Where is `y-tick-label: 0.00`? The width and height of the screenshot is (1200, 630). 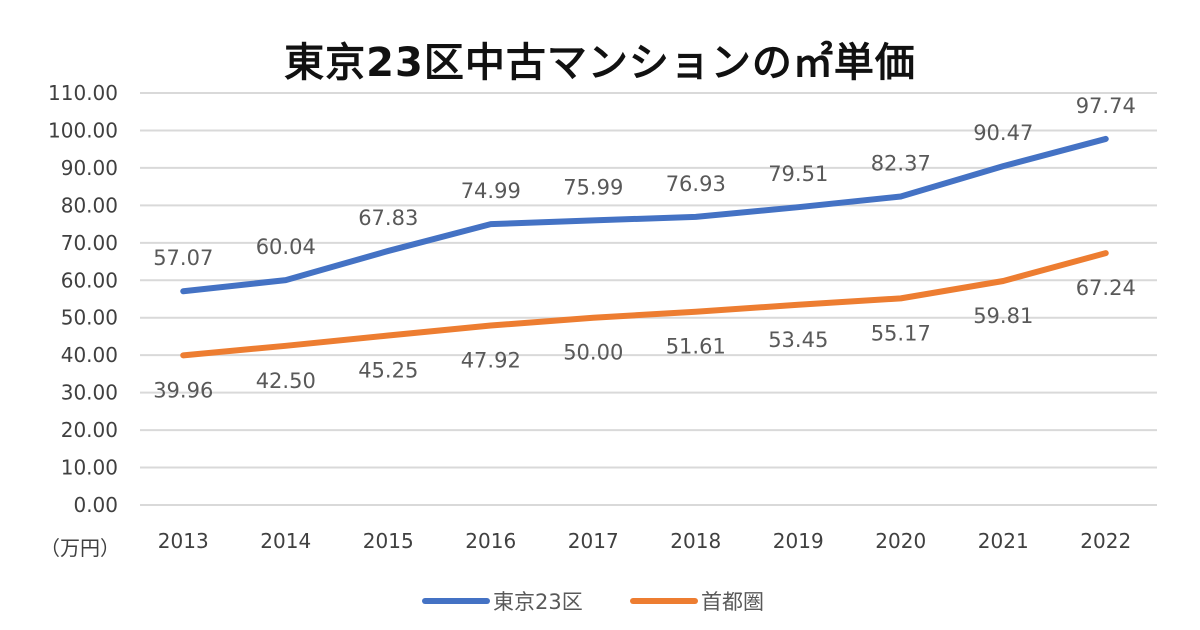
y-tick-label: 0.00 is located at coordinates (95, 505).